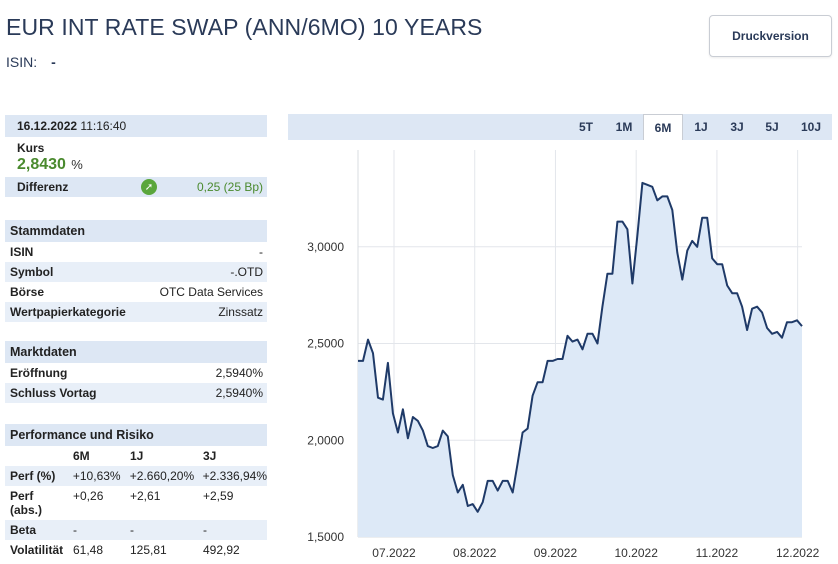 The image size is (838, 564). Describe the element at coordinates (47, 126) in the screenshot. I see `quote-date: 16.12.2022` at that location.